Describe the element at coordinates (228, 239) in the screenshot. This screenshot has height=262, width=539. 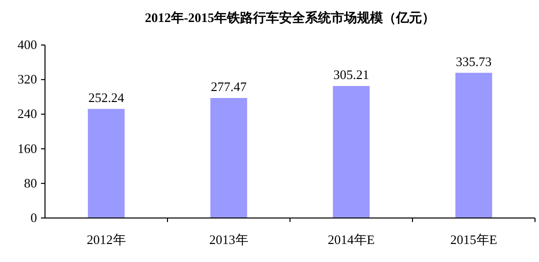
I see `x-tick-label: 2013年` at that location.